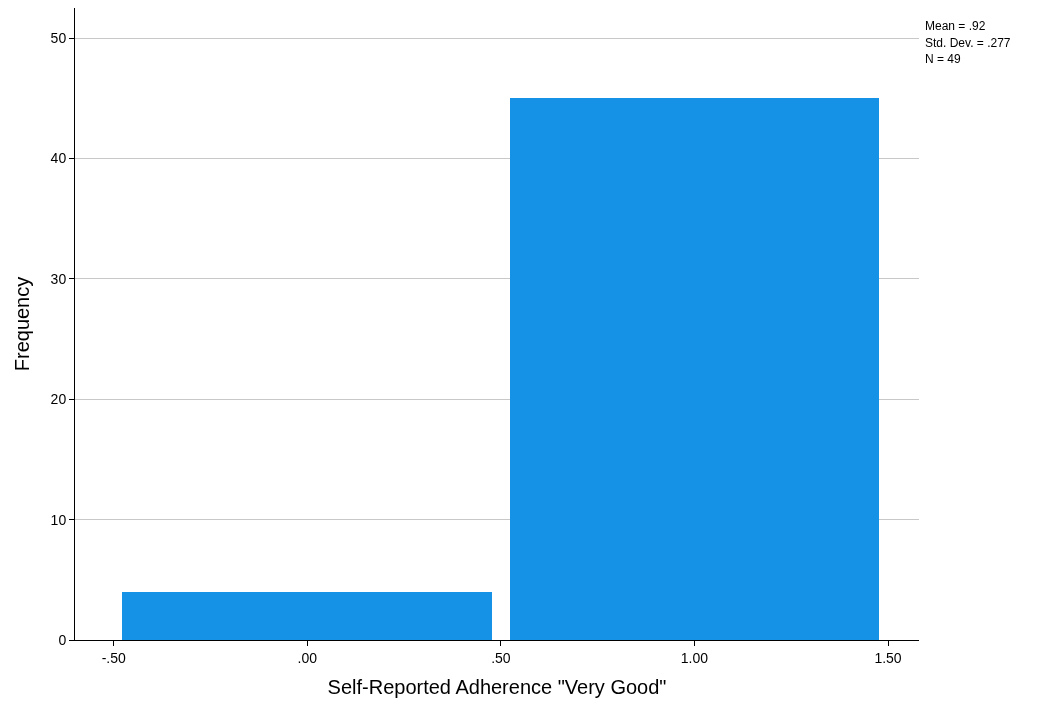  I want to click on x-axis-title: Self-Reported Adherence "Very Good", so click(497, 687).